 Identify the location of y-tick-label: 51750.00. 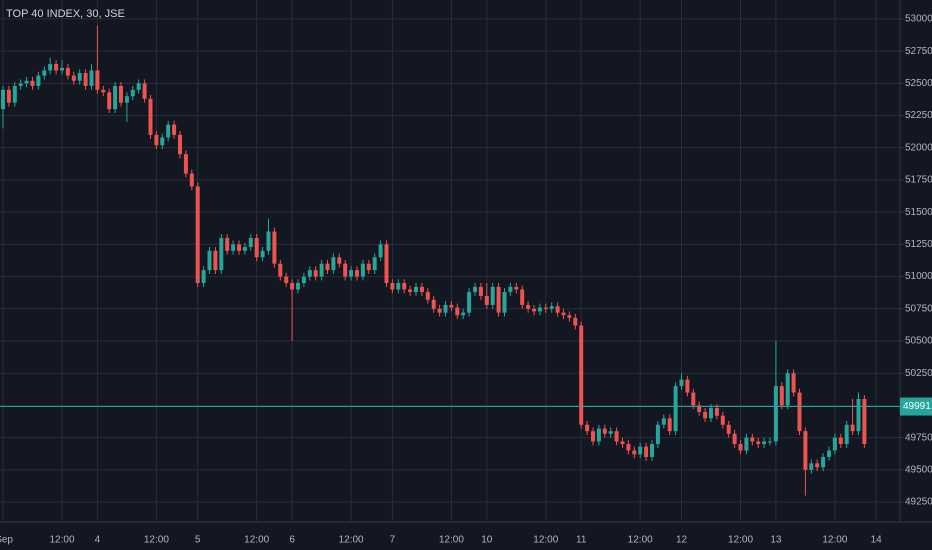
(918, 180).